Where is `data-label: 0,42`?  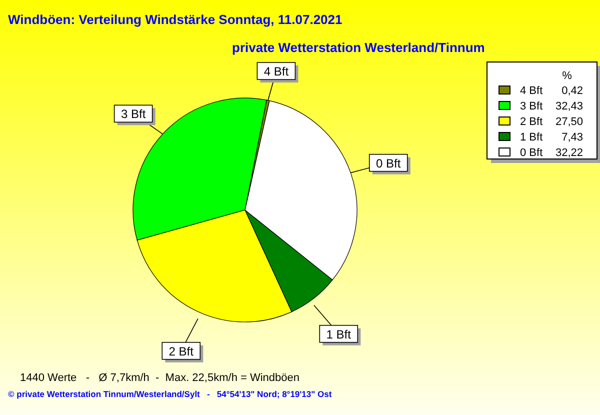
data-label: 0,42 is located at coordinates (572, 91).